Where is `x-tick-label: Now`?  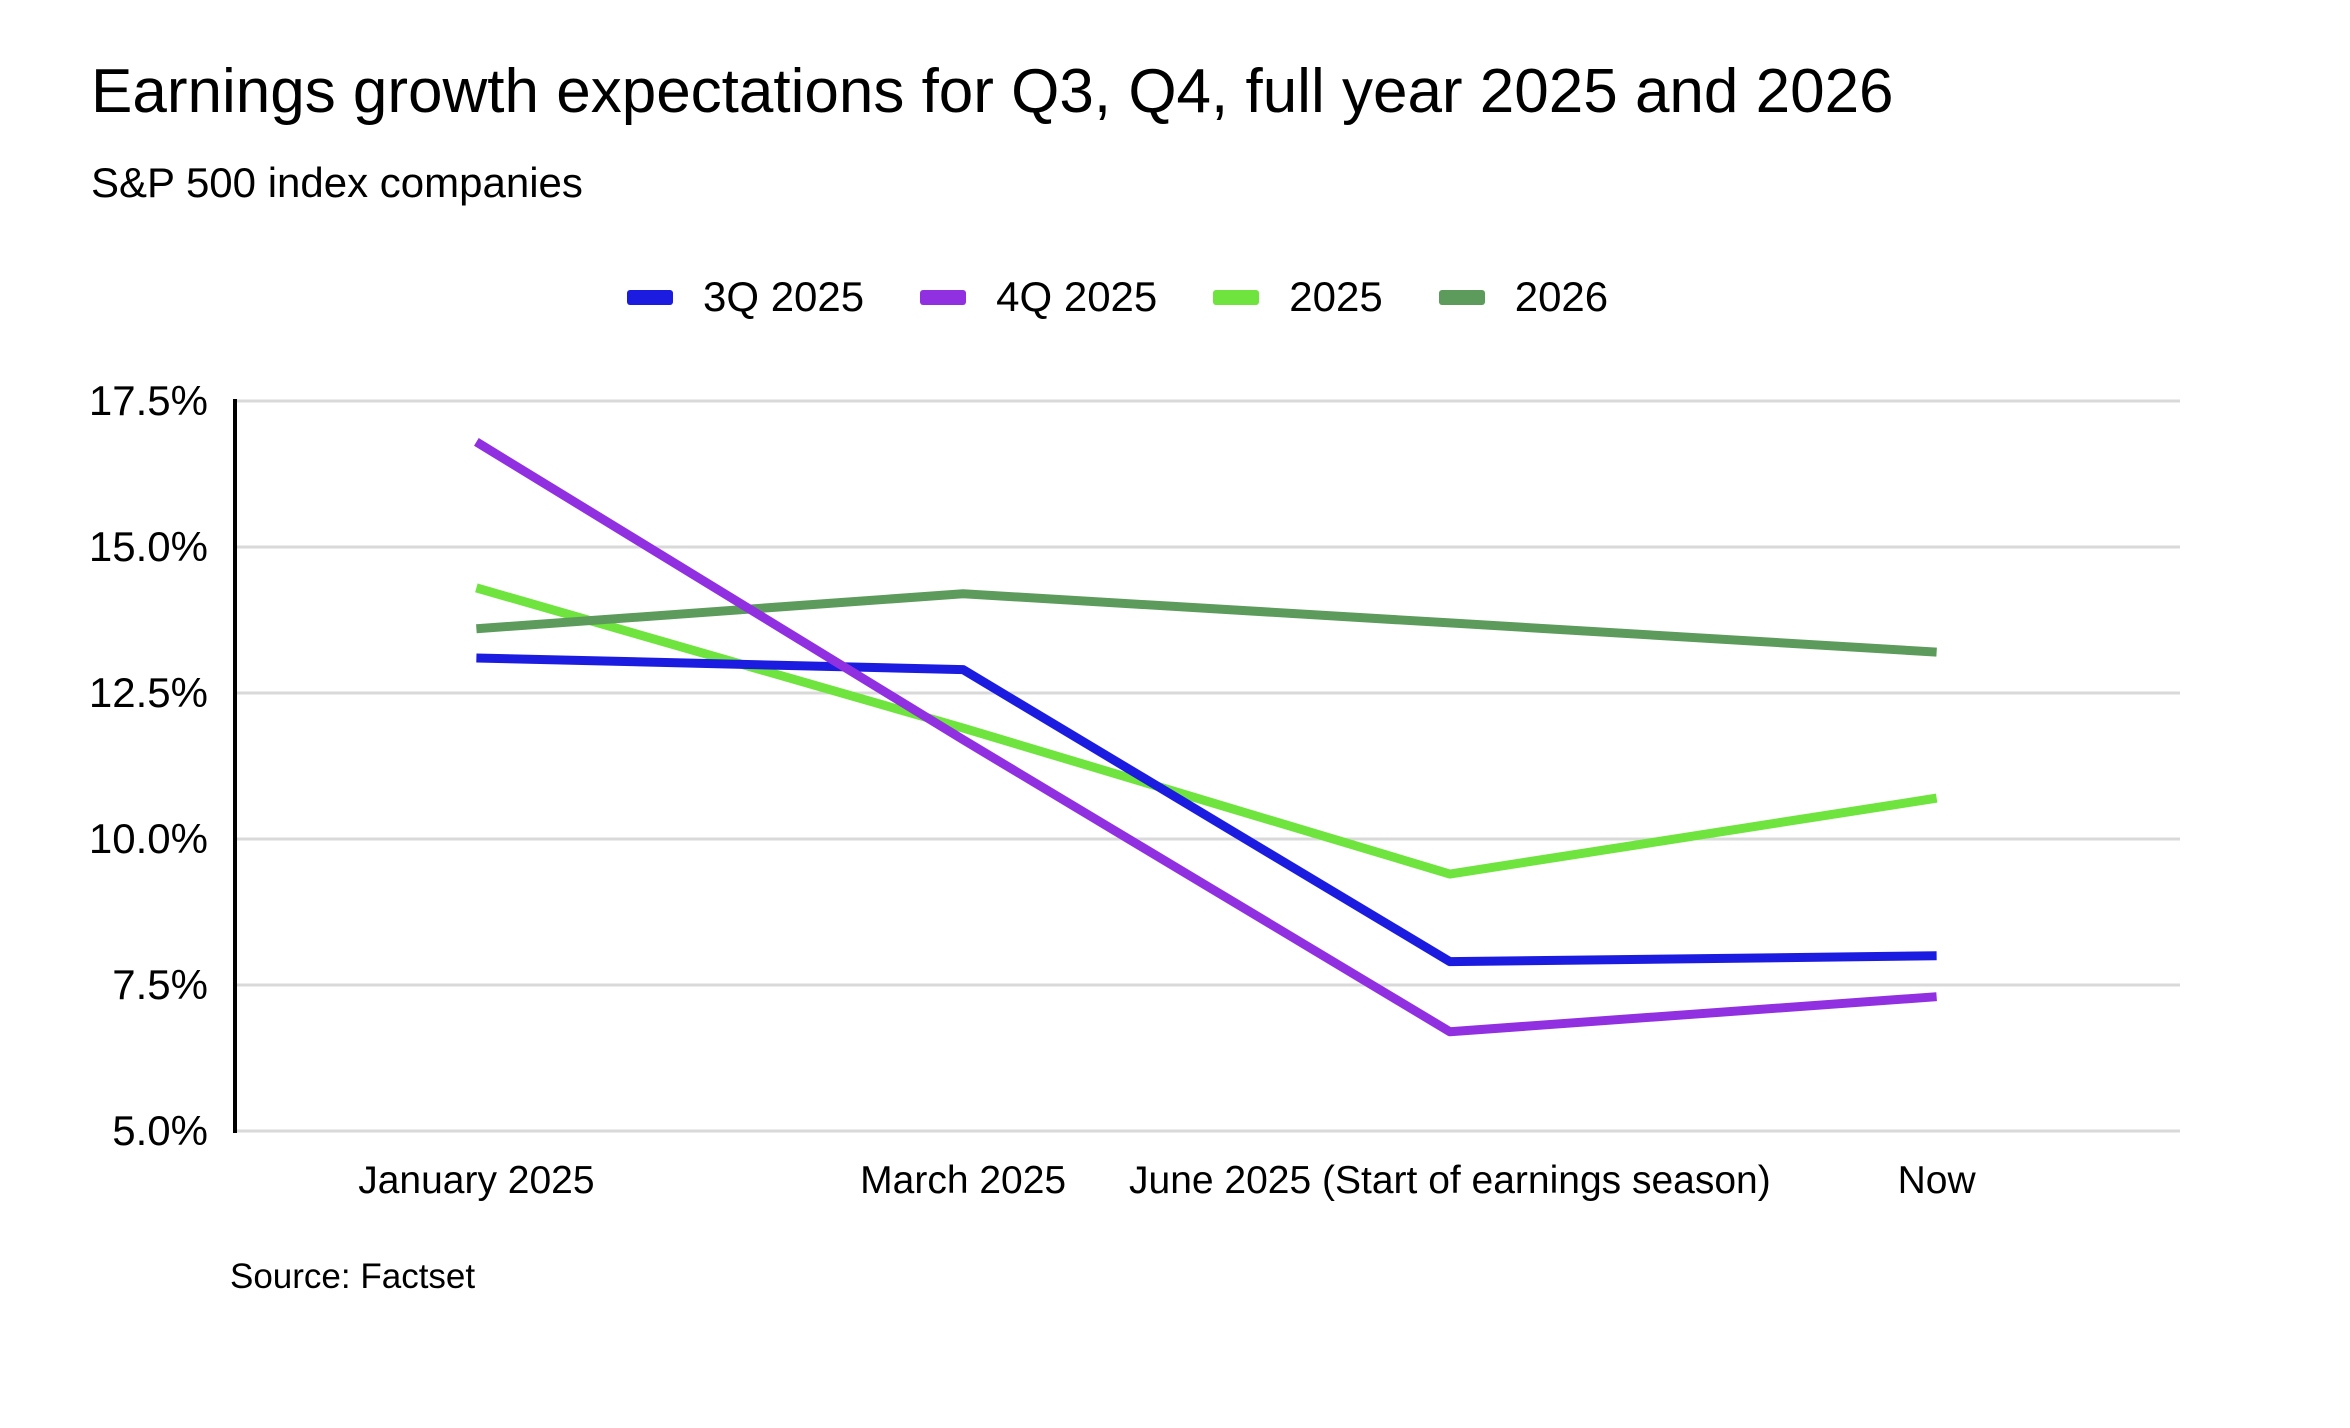 x-tick-label: Now is located at coordinates (1936, 1180).